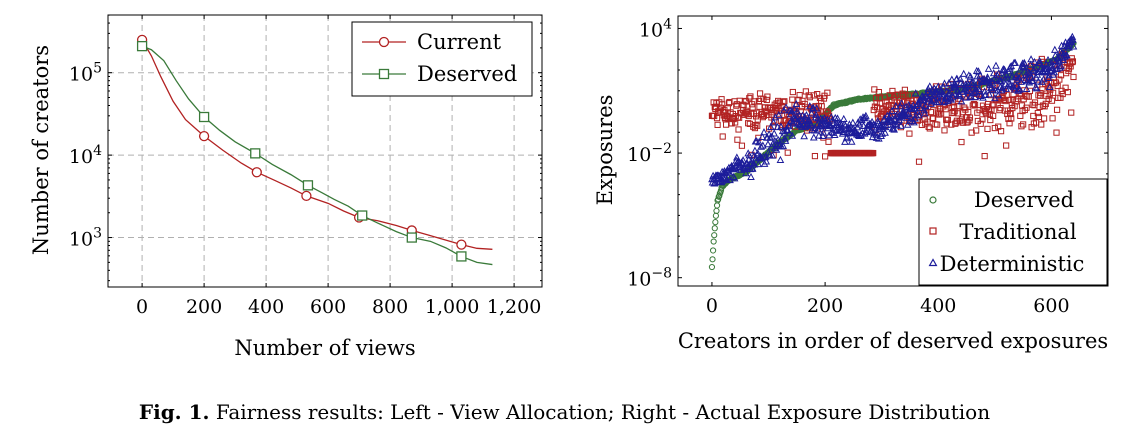 This screenshot has width=1129, height=434. What do you see at coordinates (85, 73) in the screenshot?
I see `y-tick-label: 10⁵` at bounding box center [85, 73].